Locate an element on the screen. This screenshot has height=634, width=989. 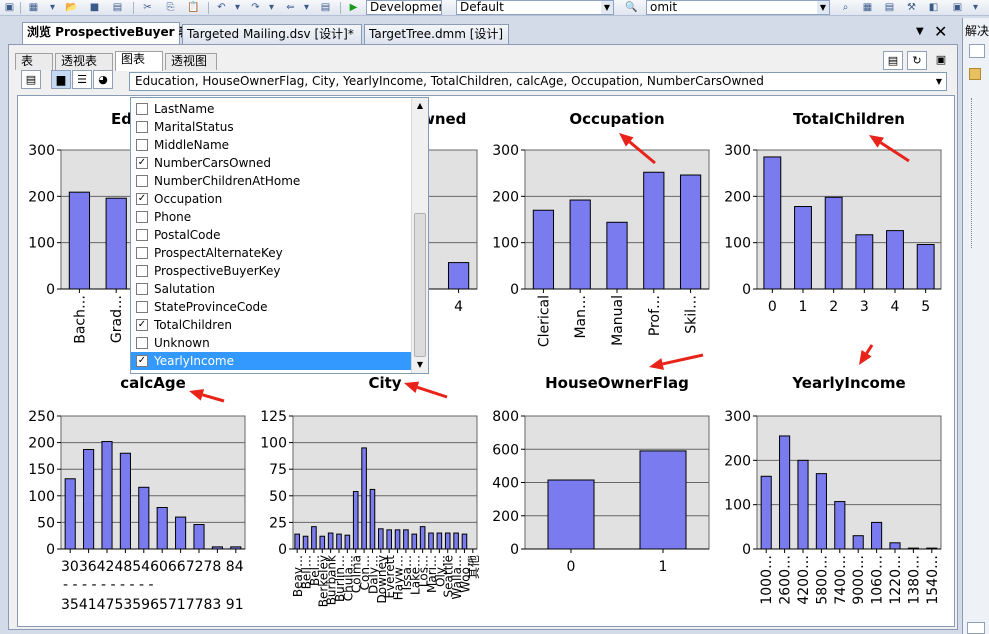
tab-browse-prospectivebuyer: 浏览 ProspectiveBuyer 表 is located at coordinates (106, 33).